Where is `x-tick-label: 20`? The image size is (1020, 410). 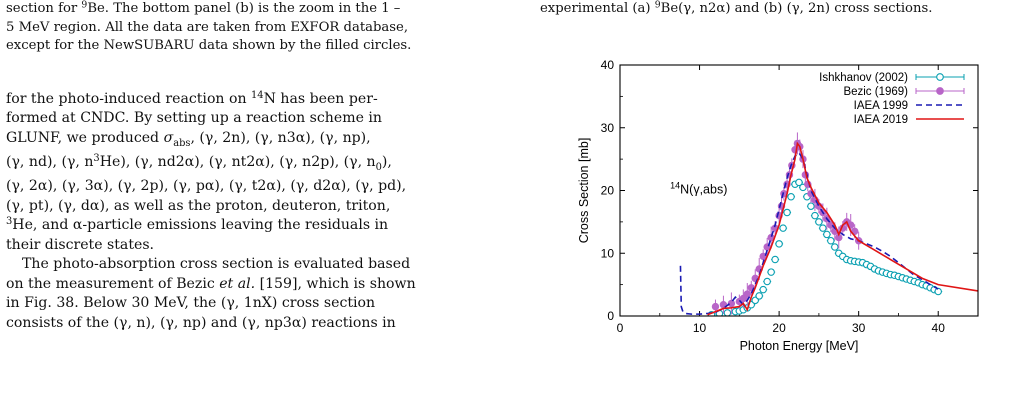 x-tick-label: 20 is located at coordinates (779, 328).